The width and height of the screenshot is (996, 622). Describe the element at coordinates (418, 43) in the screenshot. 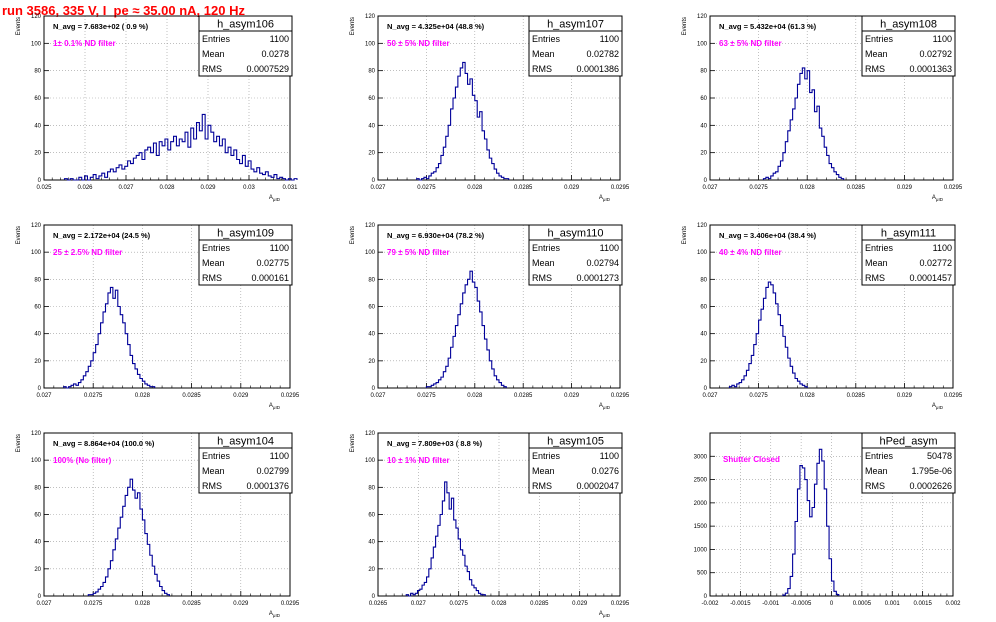

I see `filter-annotation: 50 ± 5% ND filter` at that location.